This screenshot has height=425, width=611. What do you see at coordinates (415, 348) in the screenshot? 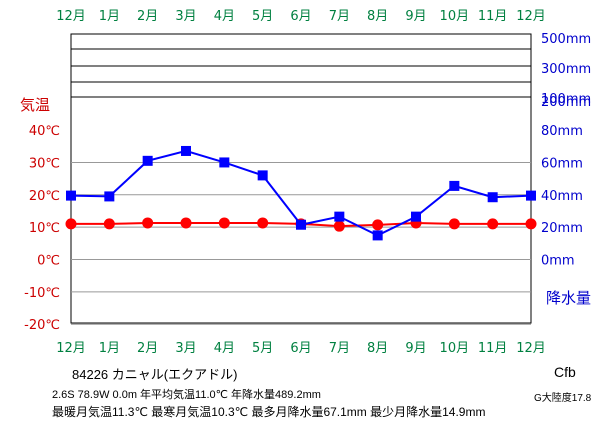
I see `month-label-bottom: 9月` at bounding box center [415, 348].